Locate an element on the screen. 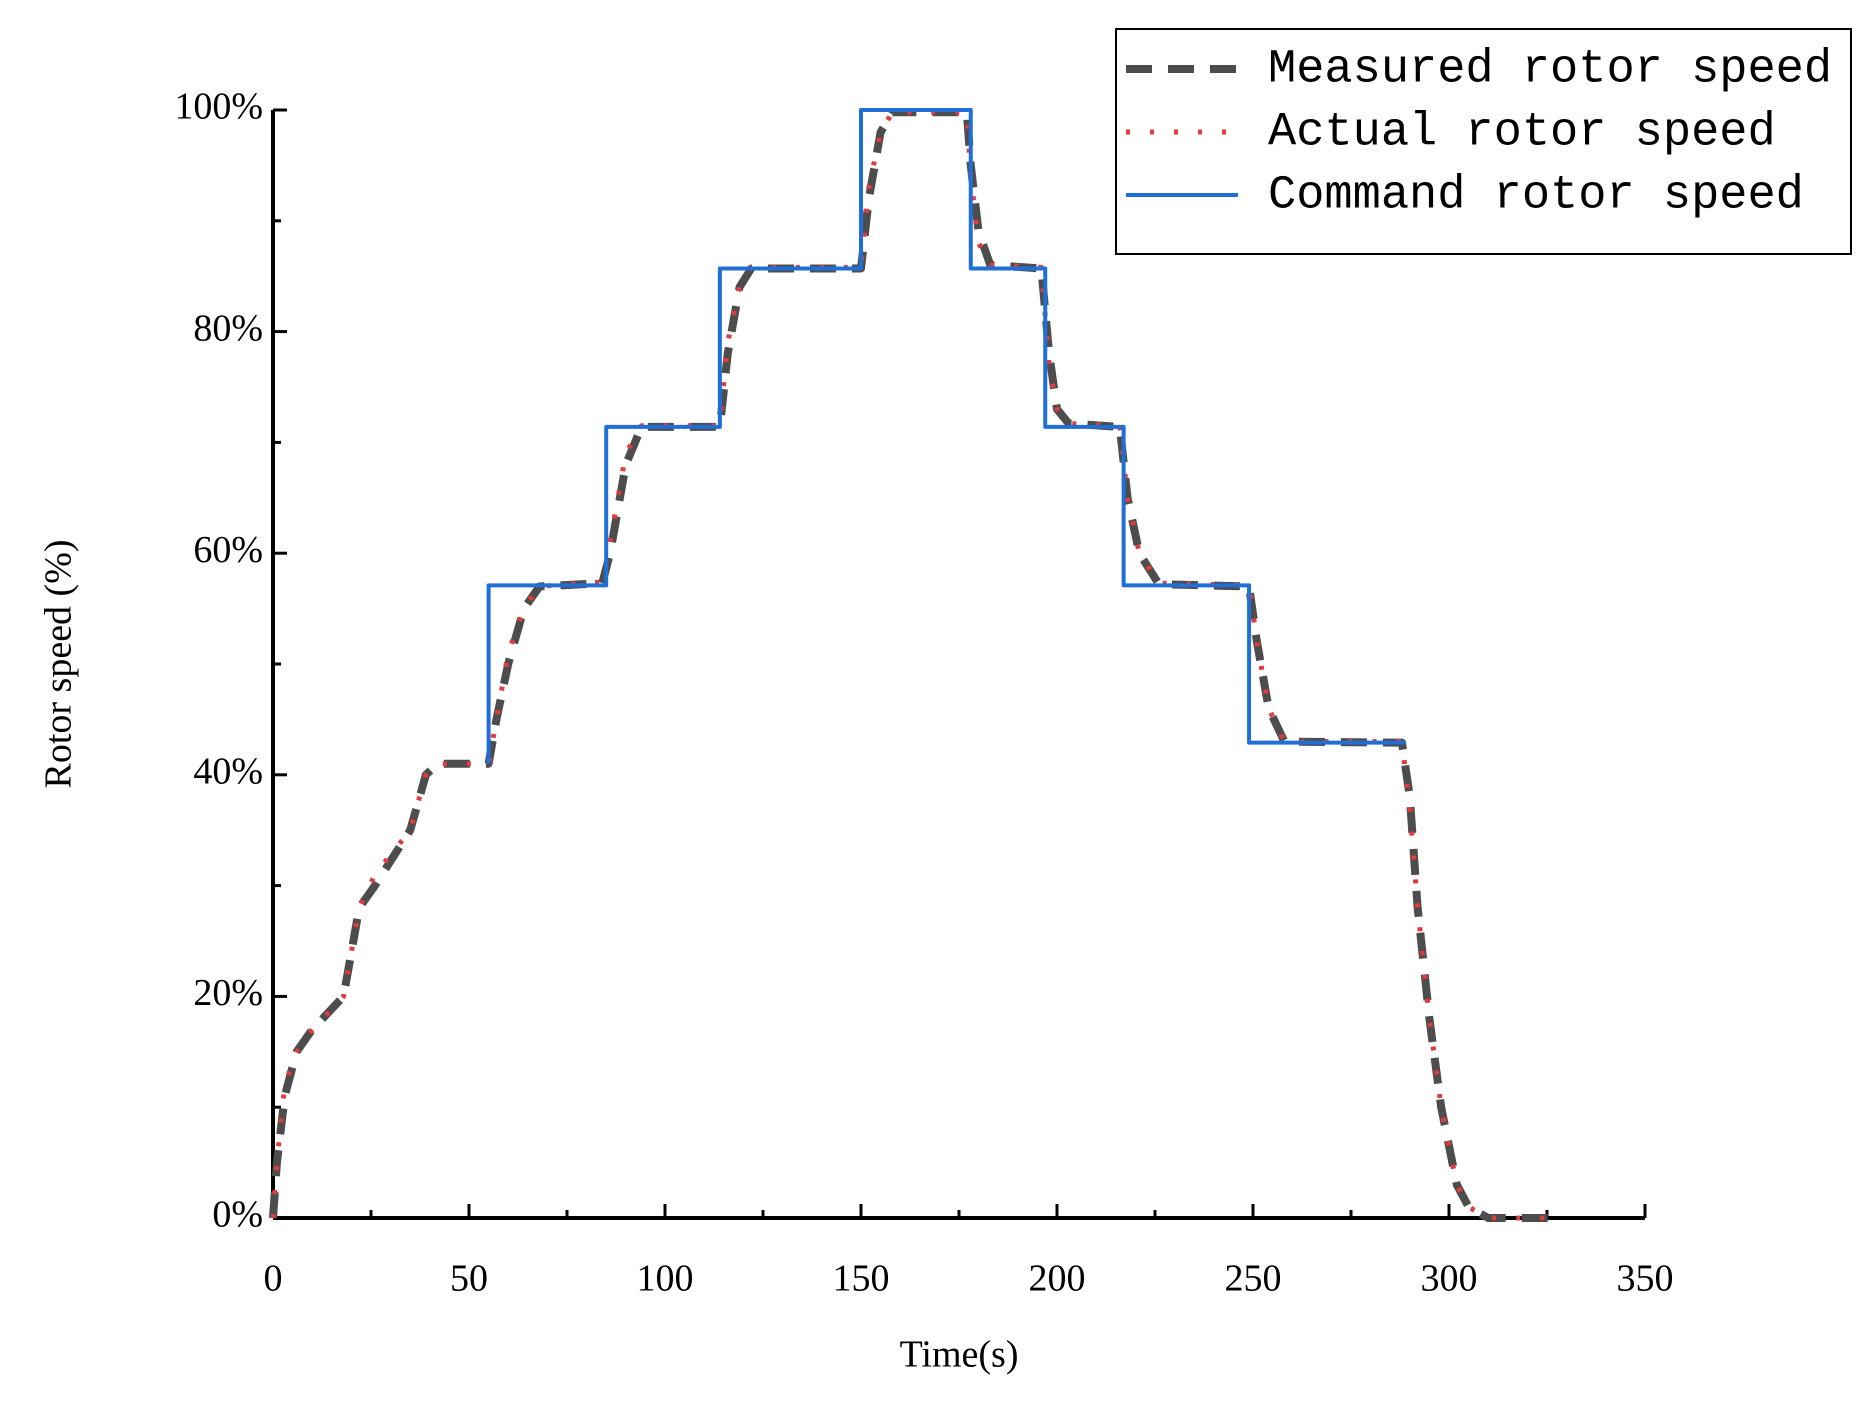 Image resolution: width=1866 pixels, height=1403 pixels. y-tick-label: 20% is located at coordinates (228, 993).